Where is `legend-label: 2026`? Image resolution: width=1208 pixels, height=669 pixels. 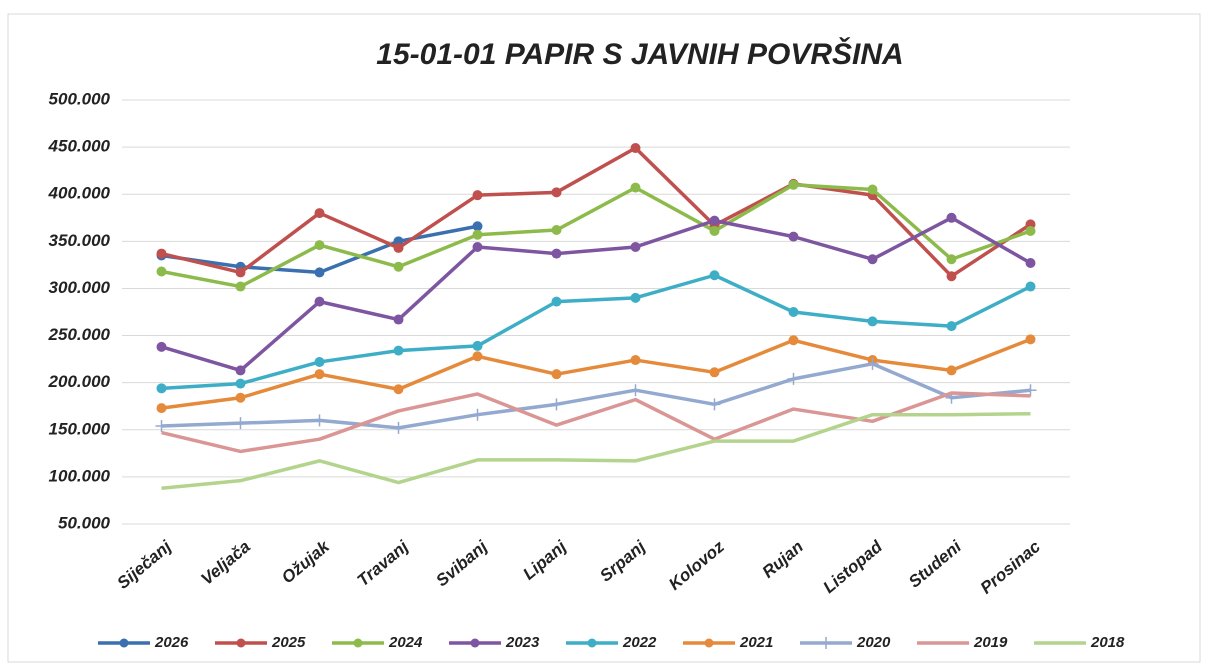 legend-label: 2026 is located at coordinates (171, 642).